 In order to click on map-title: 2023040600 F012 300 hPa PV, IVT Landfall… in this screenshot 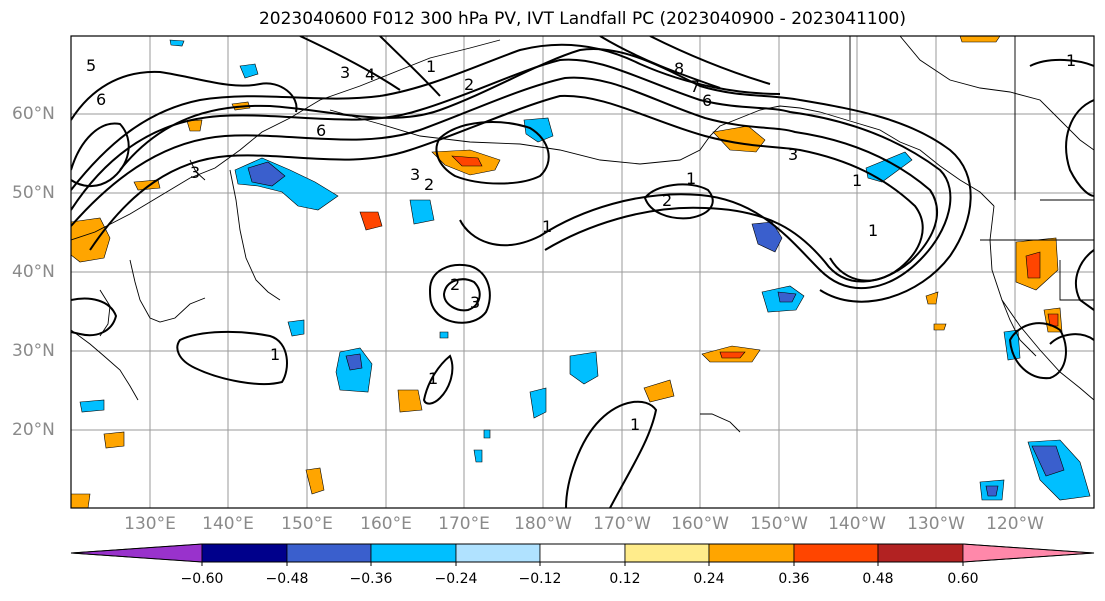, I will do `click(582, 19)`.